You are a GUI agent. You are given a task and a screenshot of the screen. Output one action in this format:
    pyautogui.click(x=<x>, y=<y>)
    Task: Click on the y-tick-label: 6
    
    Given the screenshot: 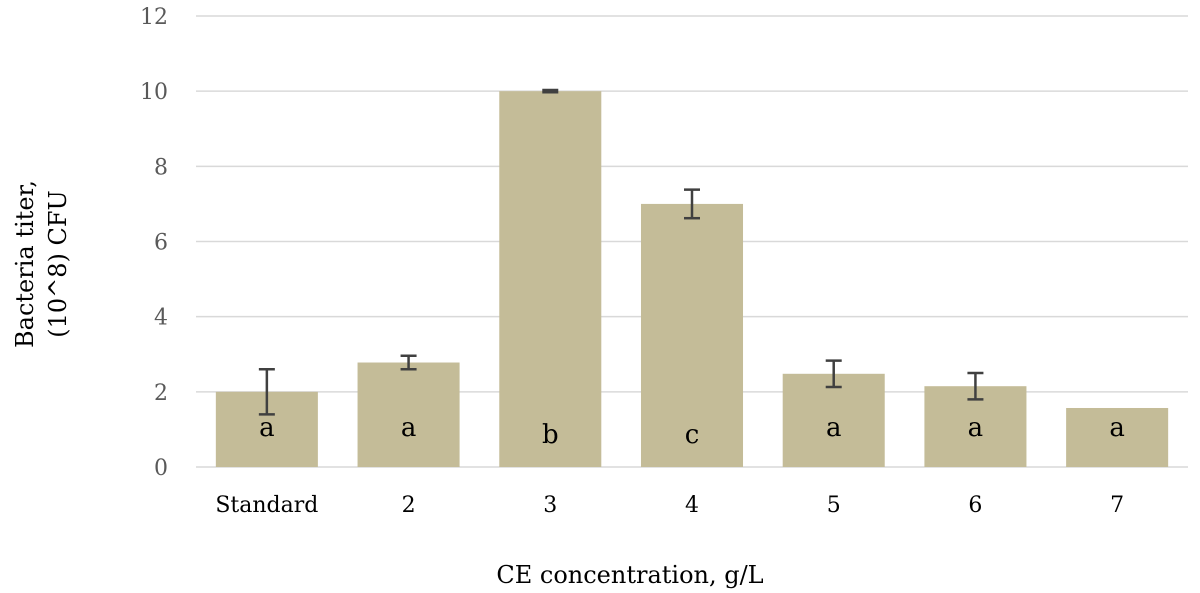 What is the action you would take?
    pyautogui.click(x=161, y=243)
    